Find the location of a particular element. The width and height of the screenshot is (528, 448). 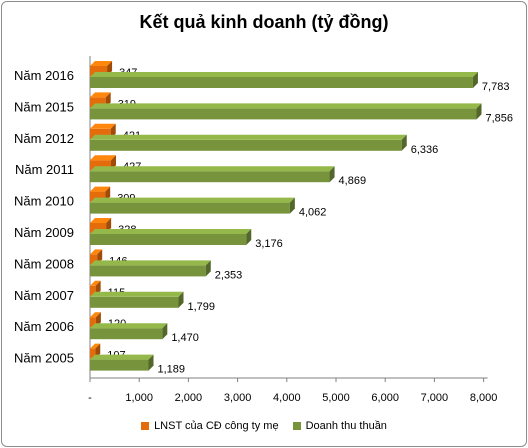

category-label: Năm 2015 is located at coordinates (44, 106).